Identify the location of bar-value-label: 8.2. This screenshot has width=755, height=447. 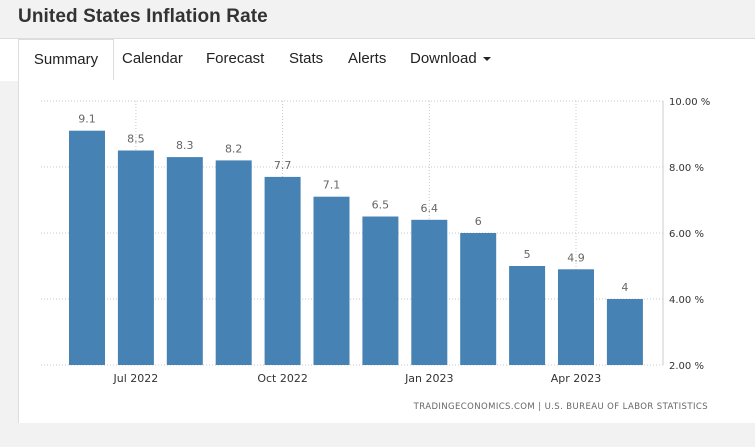
(234, 148).